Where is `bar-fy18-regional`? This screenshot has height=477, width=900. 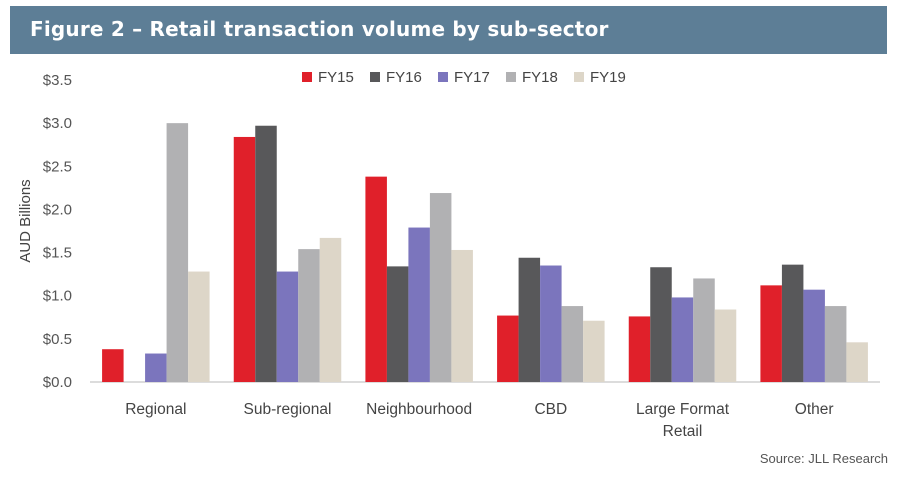 bar-fy18-regional is located at coordinates (177, 253).